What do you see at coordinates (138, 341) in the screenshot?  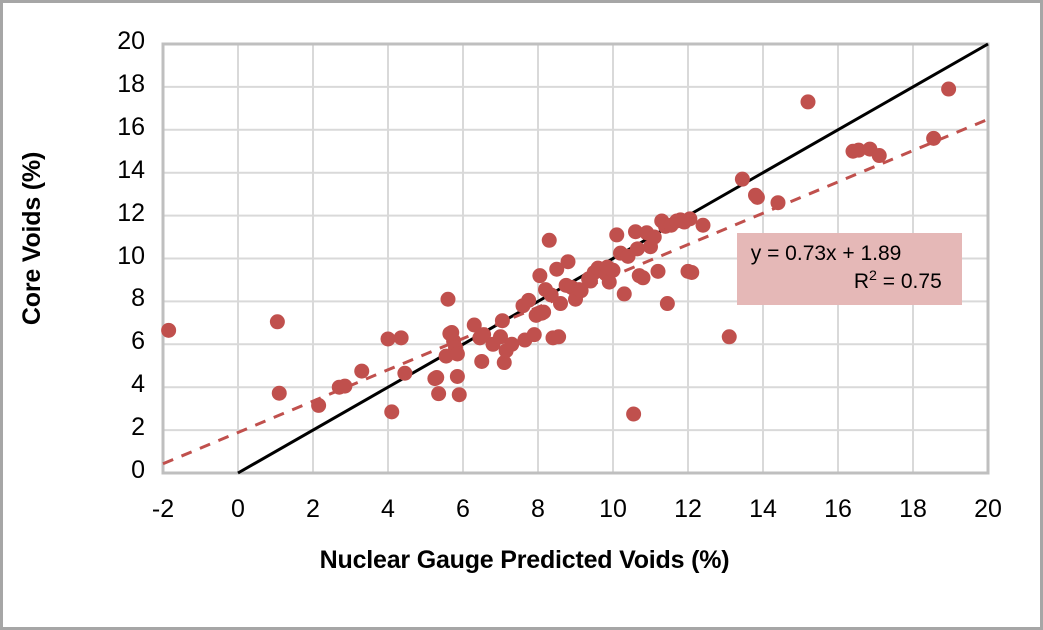 I see `y-axis-tick-label: 6` at bounding box center [138, 341].